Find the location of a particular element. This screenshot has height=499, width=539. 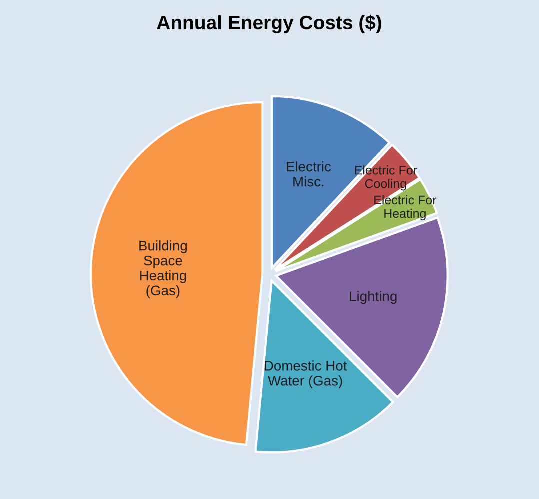

slice-label: Lighting is located at coordinates (373, 297).